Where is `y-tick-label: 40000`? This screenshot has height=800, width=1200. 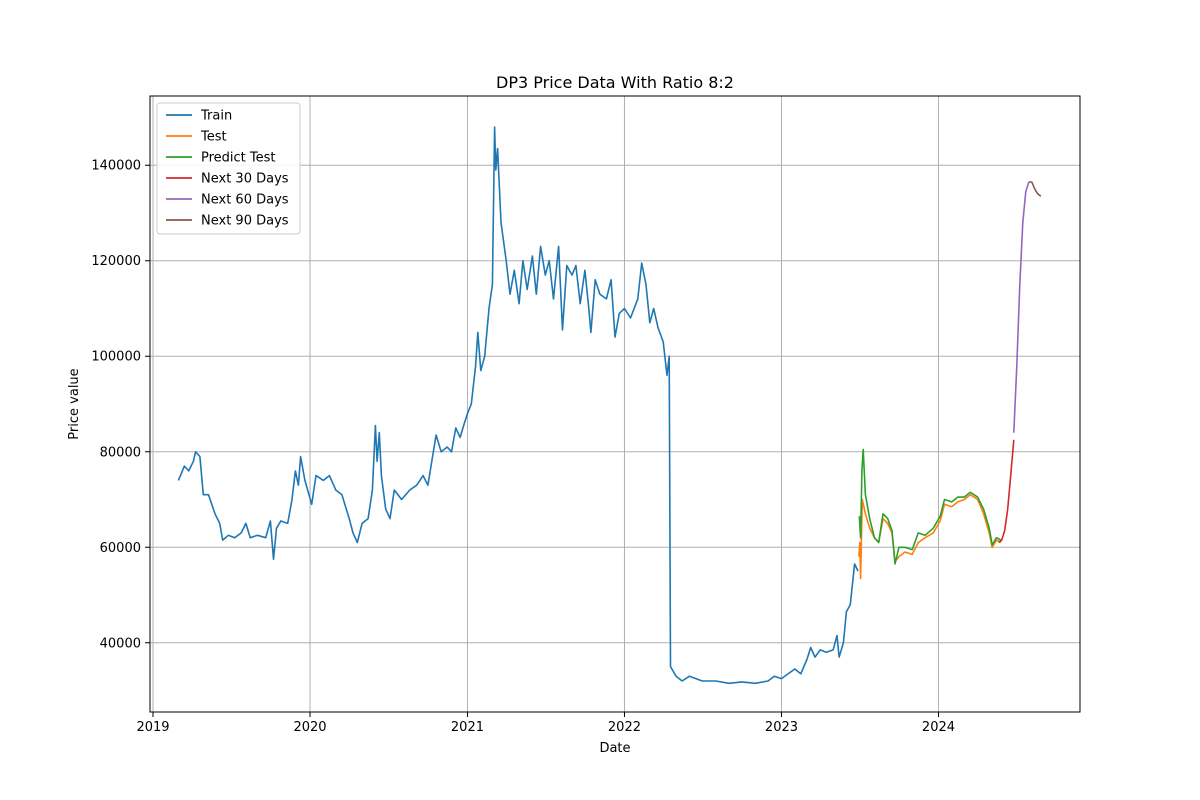 y-tick-label: 40000 is located at coordinates (120, 643).